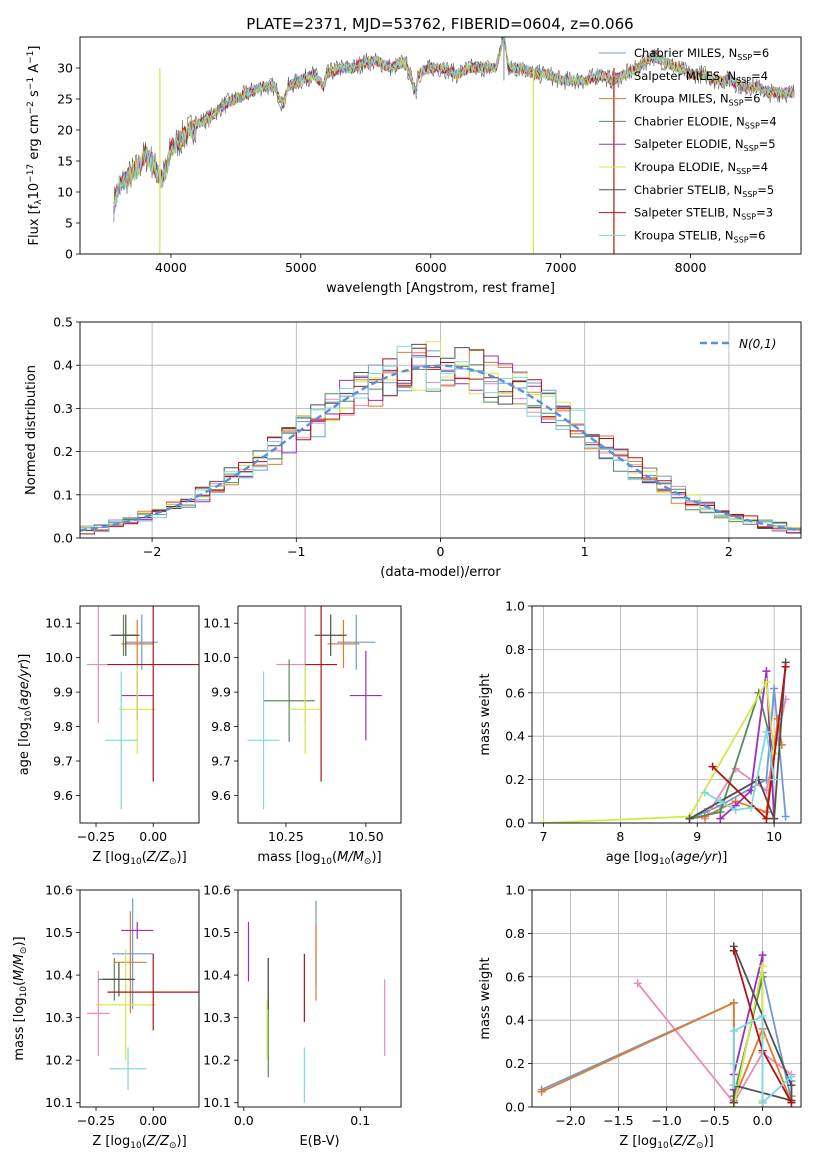 The height and width of the screenshot is (1170, 819). What do you see at coordinates (34, 95) in the screenshot?
I see `label-part: s` at bounding box center [34, 95].